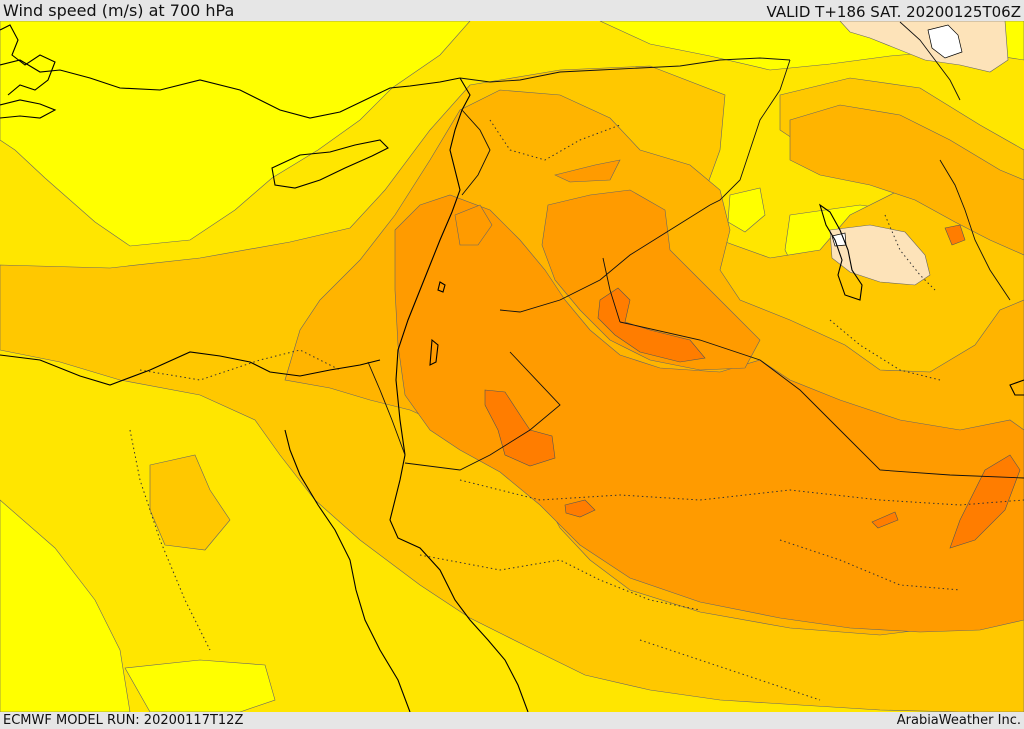 This screenshot has height=729, width=1024. What do you see at coordinates (123, 720) in the screenshot?
I see `model-run: ECMWF MODEL RUN: 20200117T12Z` at bounding box center [123, 720].